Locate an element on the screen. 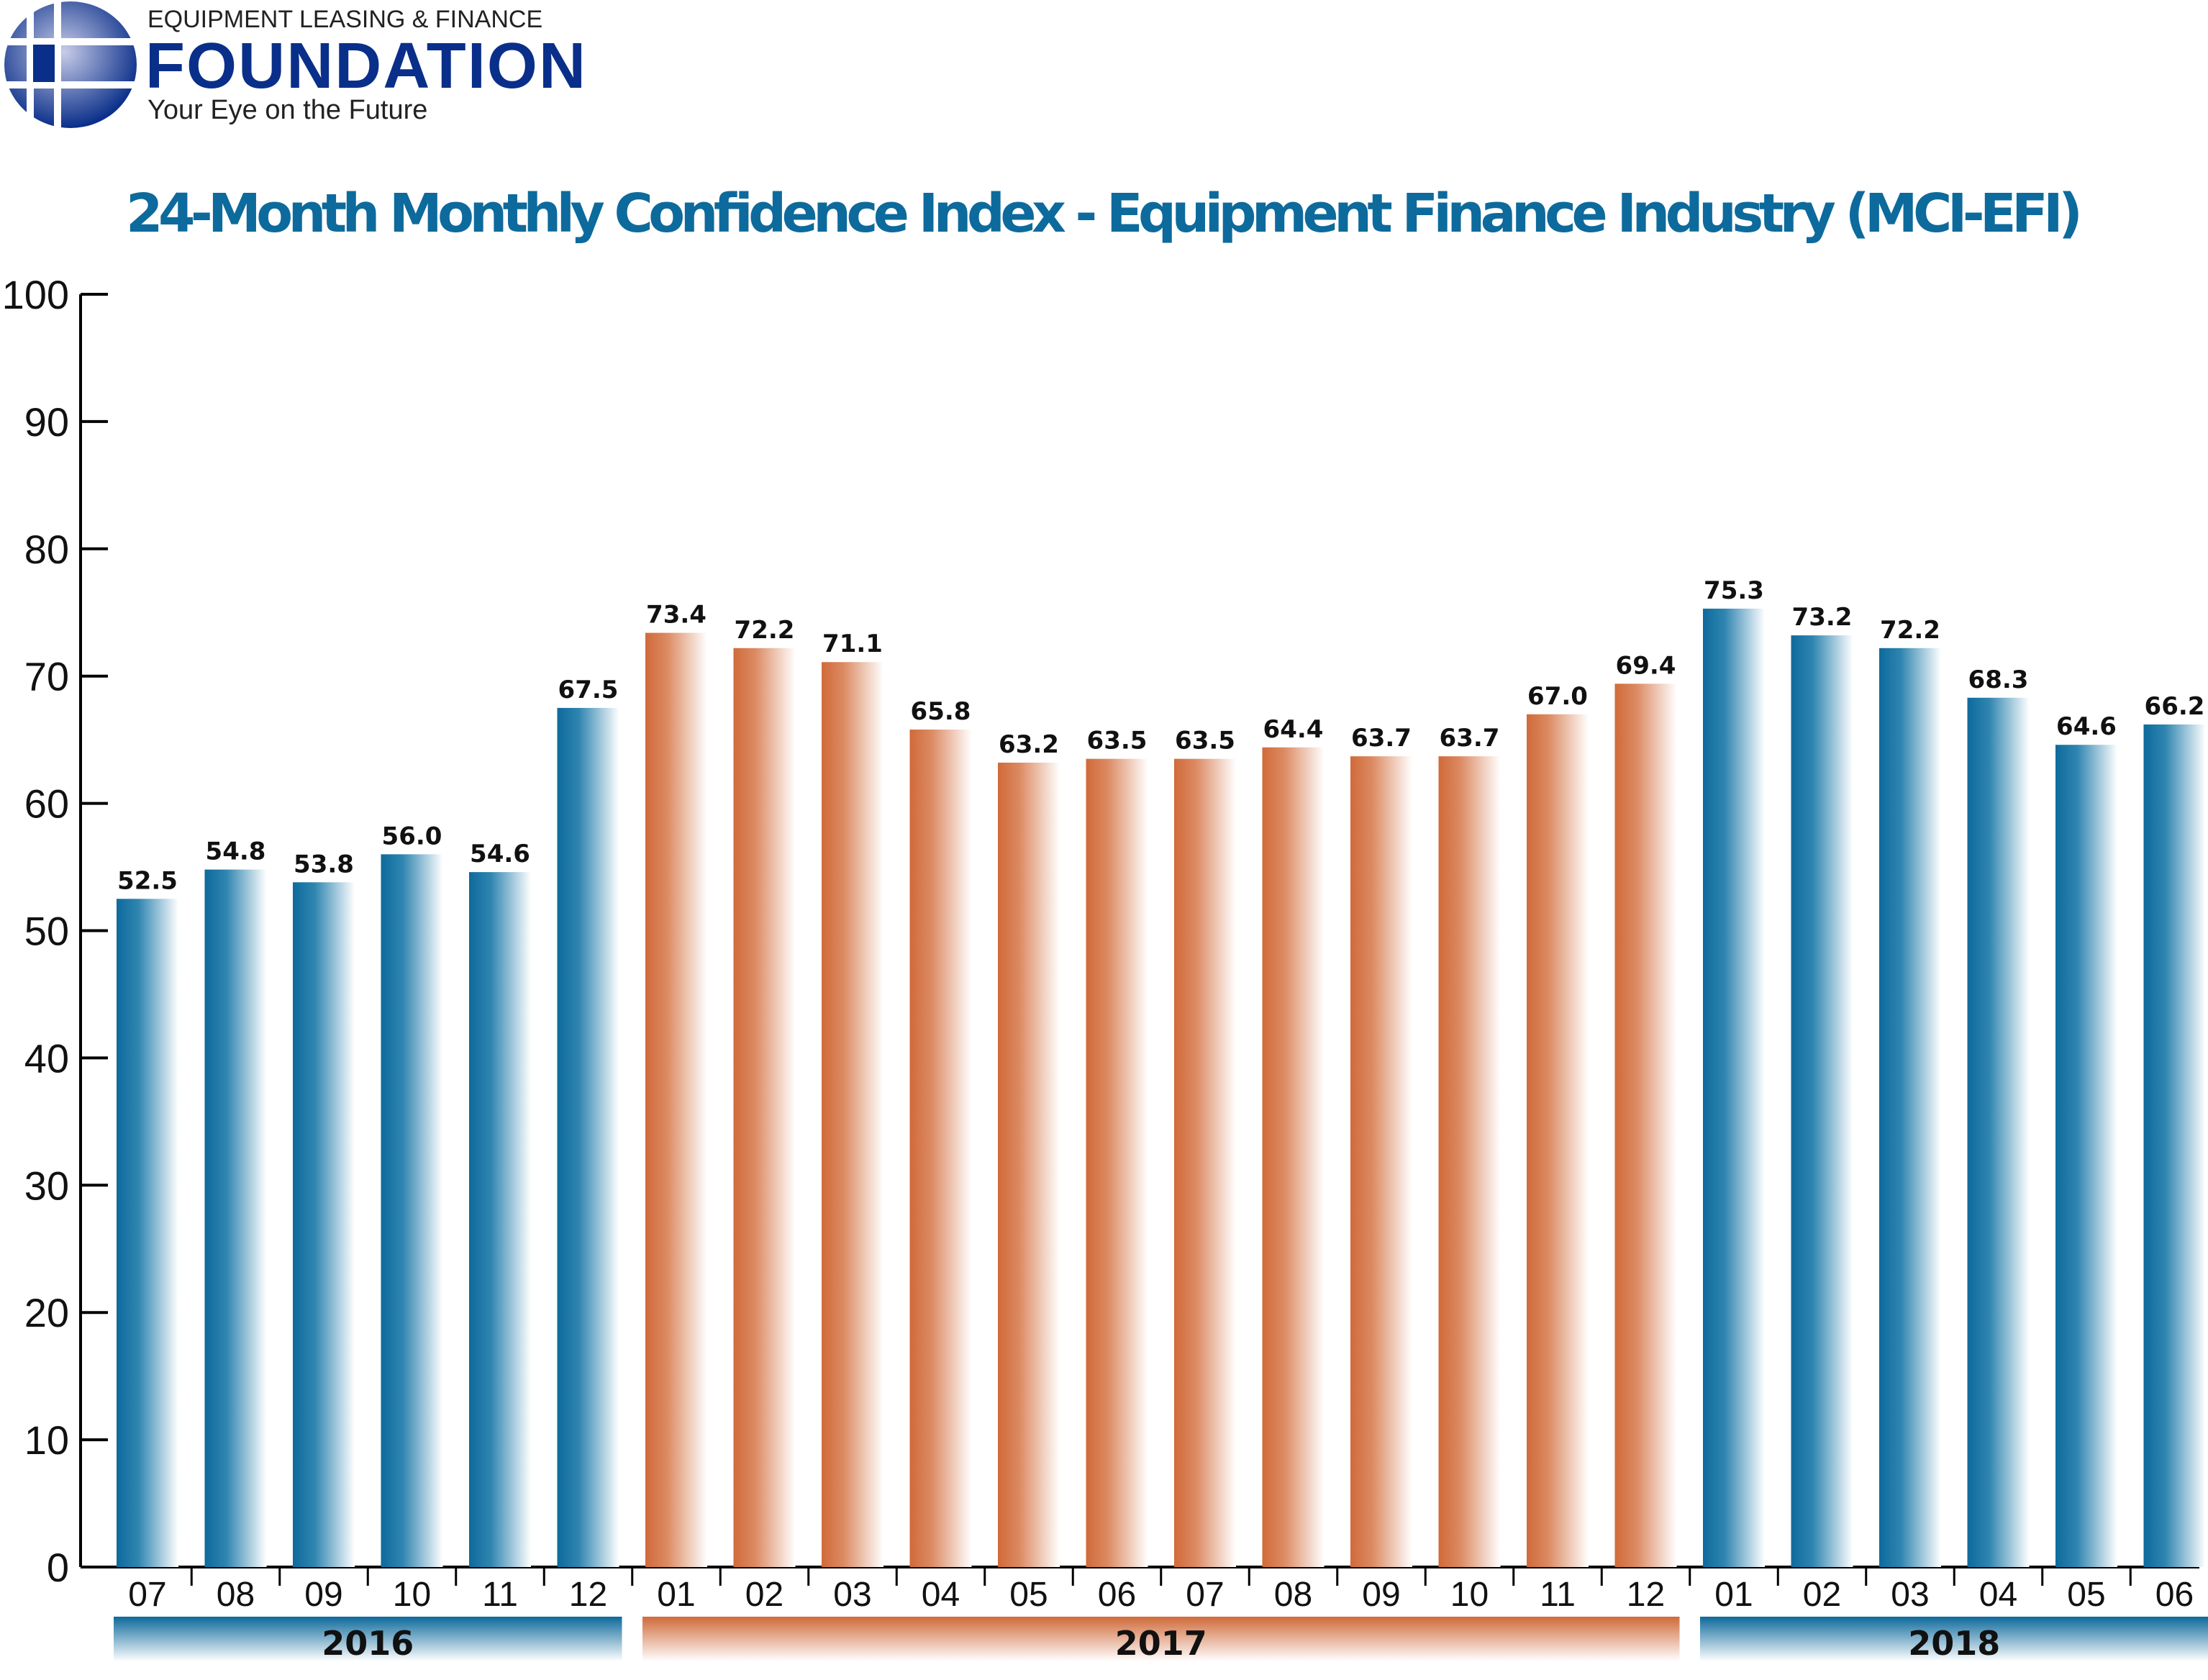 This screenshot has width=2208, height=1680. year-bands: 2016 2017 2018 is located at coordinates (1161, 1640).